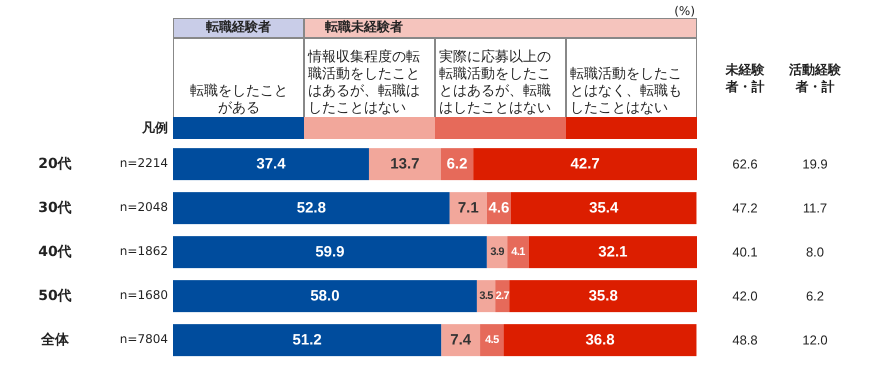 The height and width of the screenshot is (384, 885). Describe the element at coordinates (815, 252) in the screenshot. I see `data-label: 8.0` at that location.